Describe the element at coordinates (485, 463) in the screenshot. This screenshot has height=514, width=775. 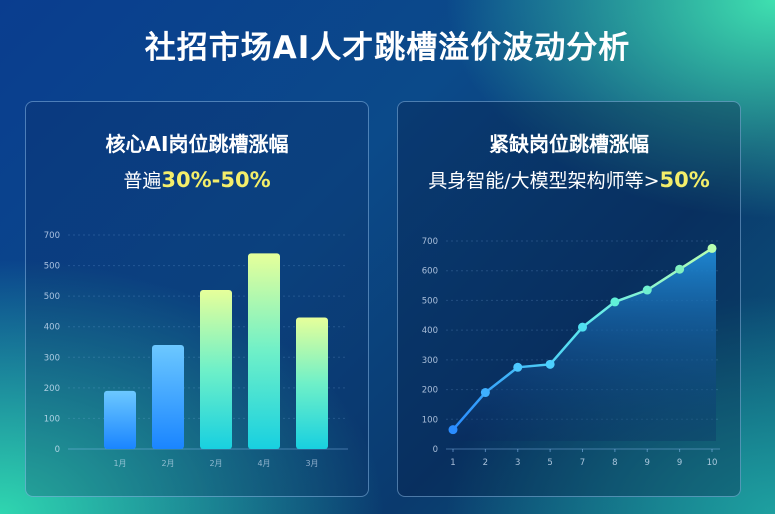
I see `x-tick-label: 2` at that location.